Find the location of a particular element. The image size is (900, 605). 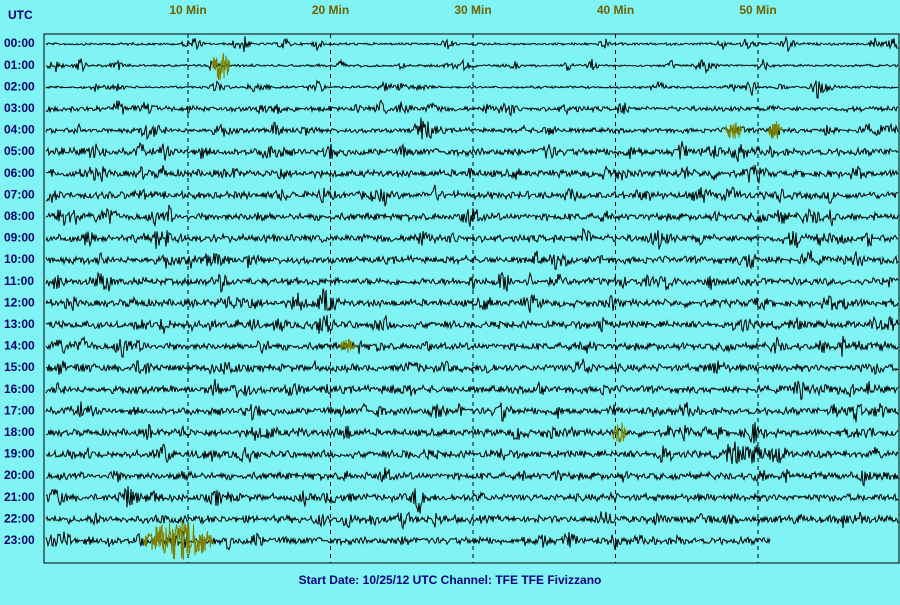

hour-label: 18:00 is located at coordinates (19, 432).